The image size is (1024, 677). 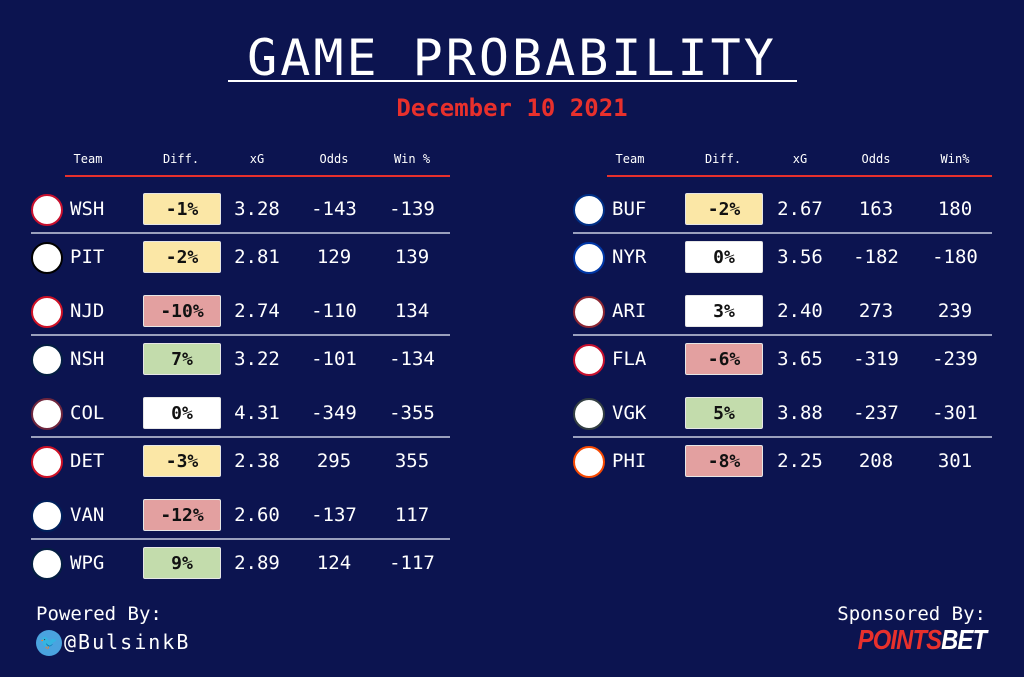 I want to click on team-abbr: ARI, so click(x=629, y=311).